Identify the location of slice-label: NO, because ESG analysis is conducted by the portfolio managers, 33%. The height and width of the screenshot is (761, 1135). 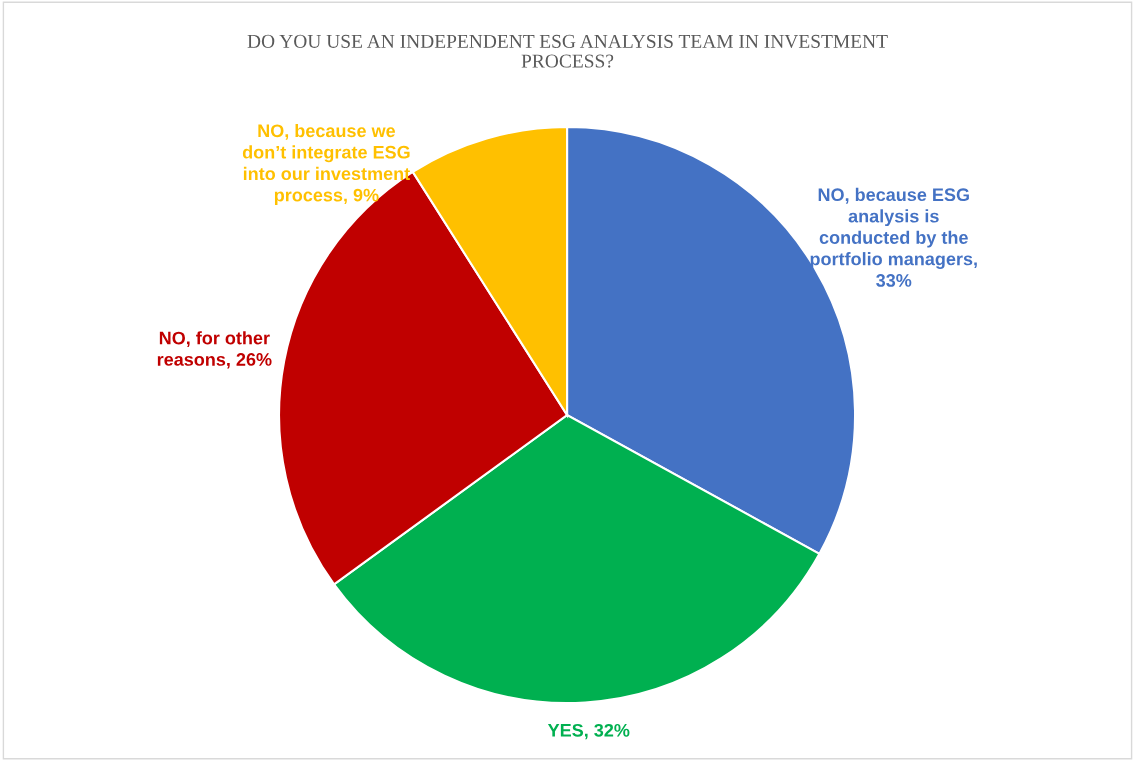
(893, 237).